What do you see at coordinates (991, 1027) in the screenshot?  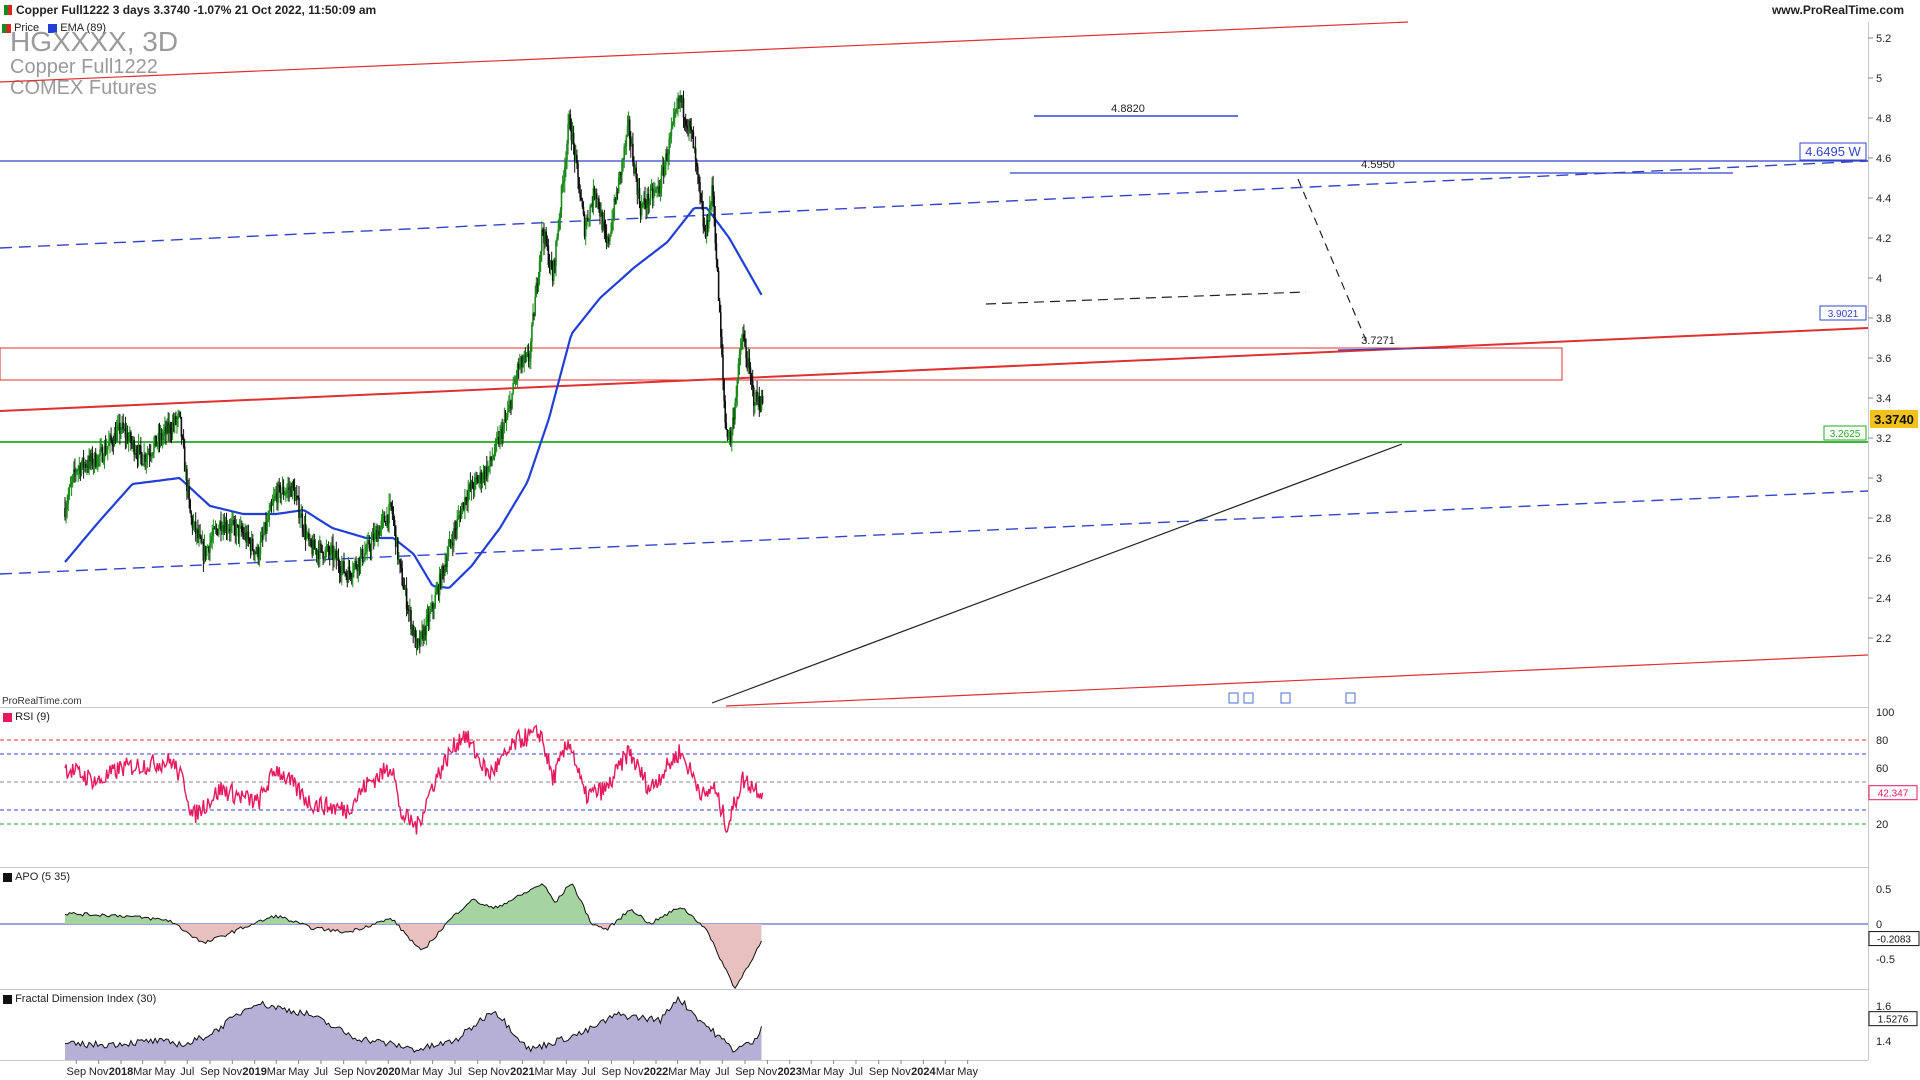 I see `fdi-panel: 1.6 1.4 1.5276` at bounding box center [991, 1027].